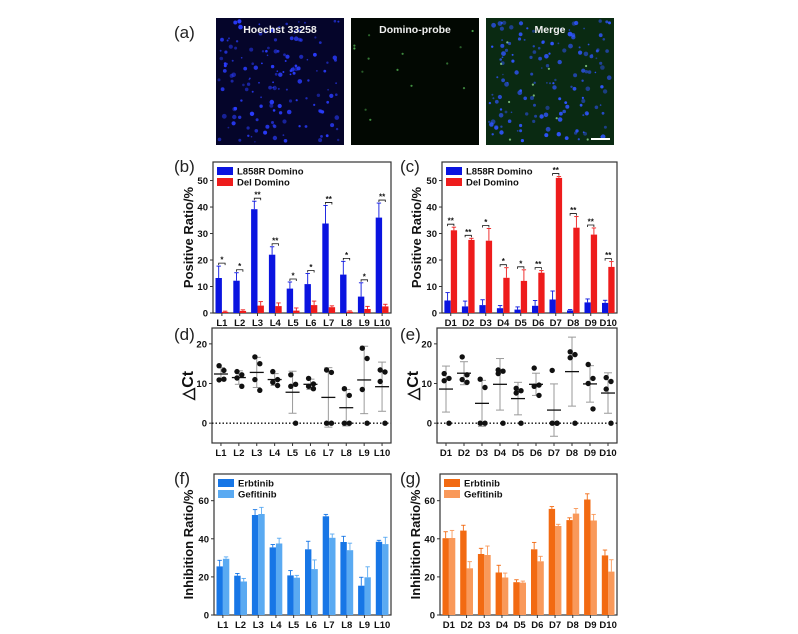  What do you see at coordinates (382, 625) in the screenshot?
I see `x-tick-label: L10` at bounding box center [382, 625].